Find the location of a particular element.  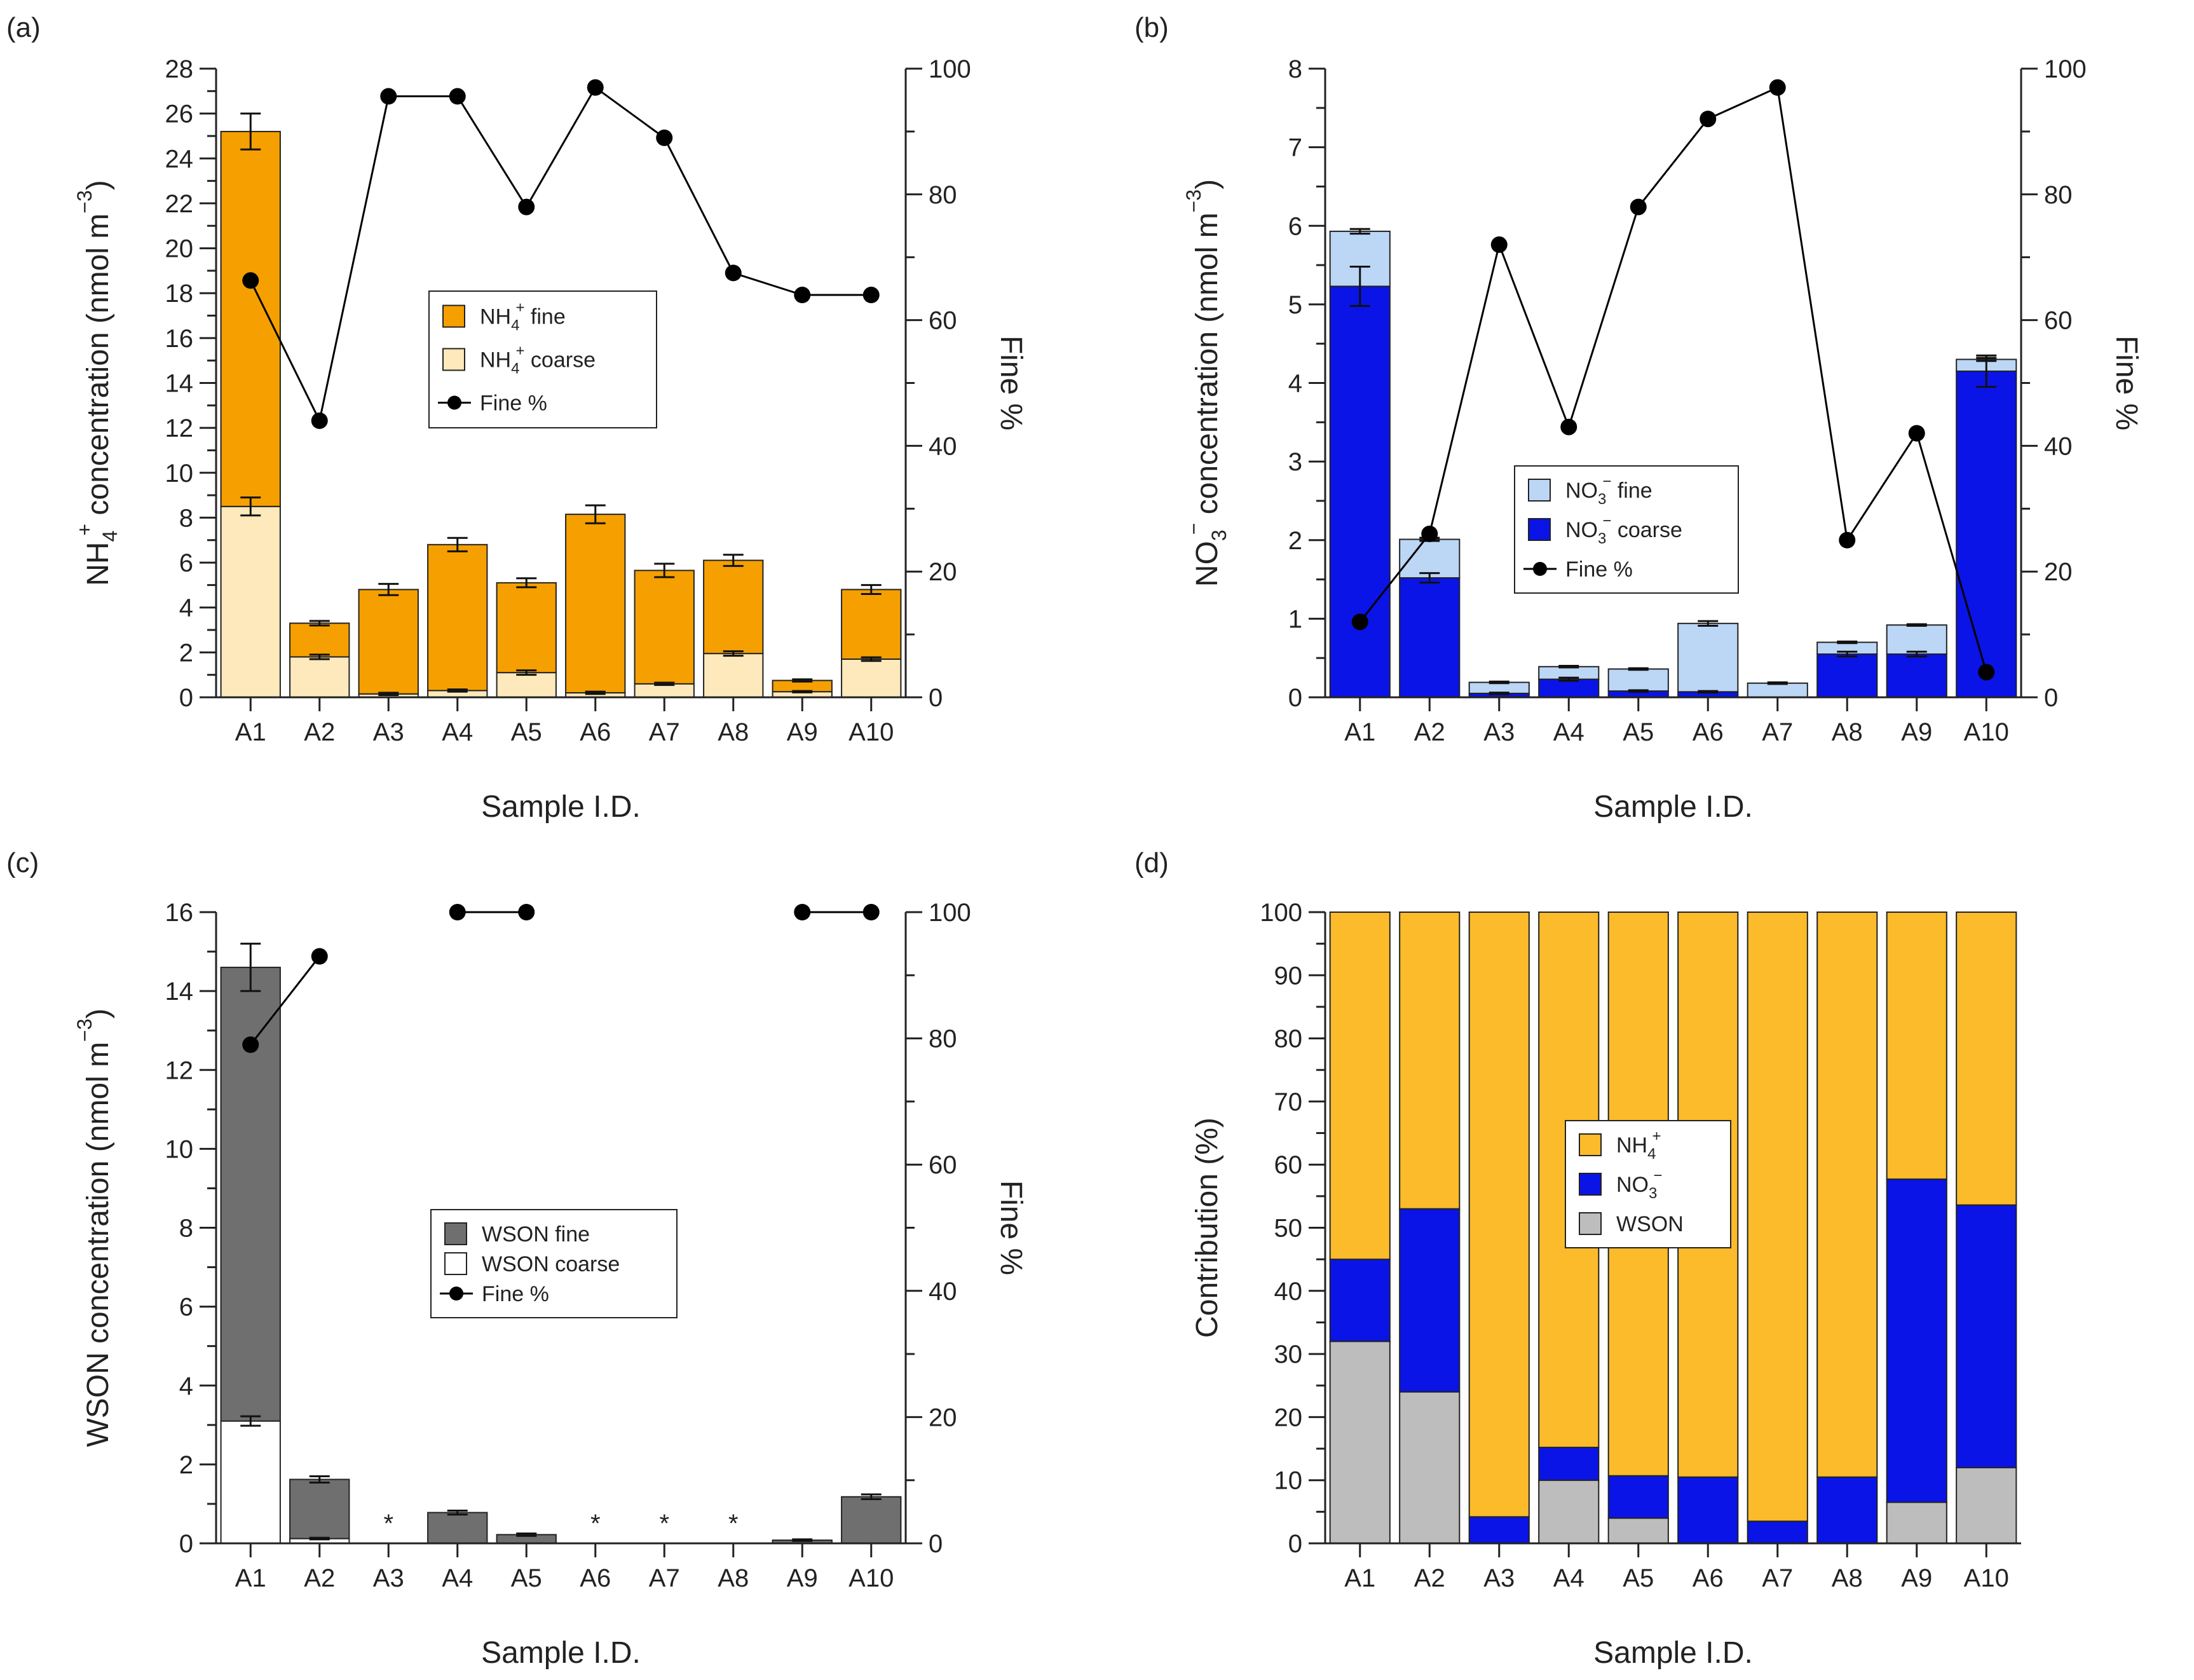

bar-A6-no3-fine is located at coordinates (1708, 657).